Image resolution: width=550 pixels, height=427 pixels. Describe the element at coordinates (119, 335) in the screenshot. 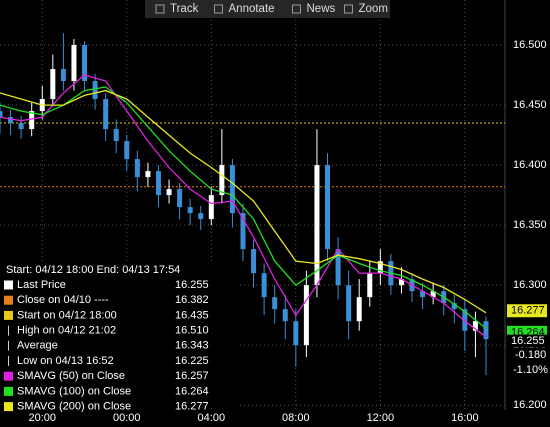

I see `legend-bg` at that location.